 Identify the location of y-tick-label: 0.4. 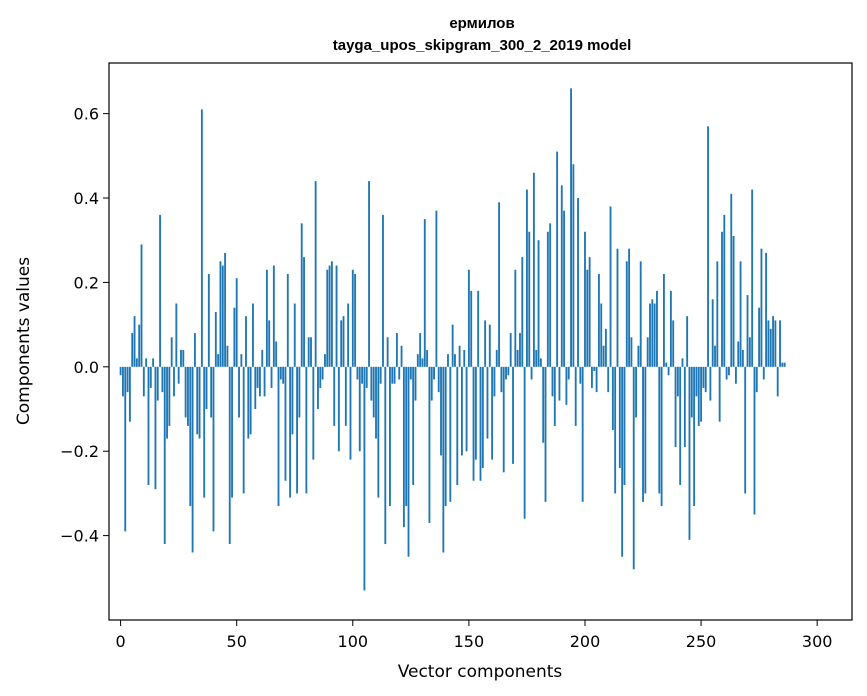
(86, 198).